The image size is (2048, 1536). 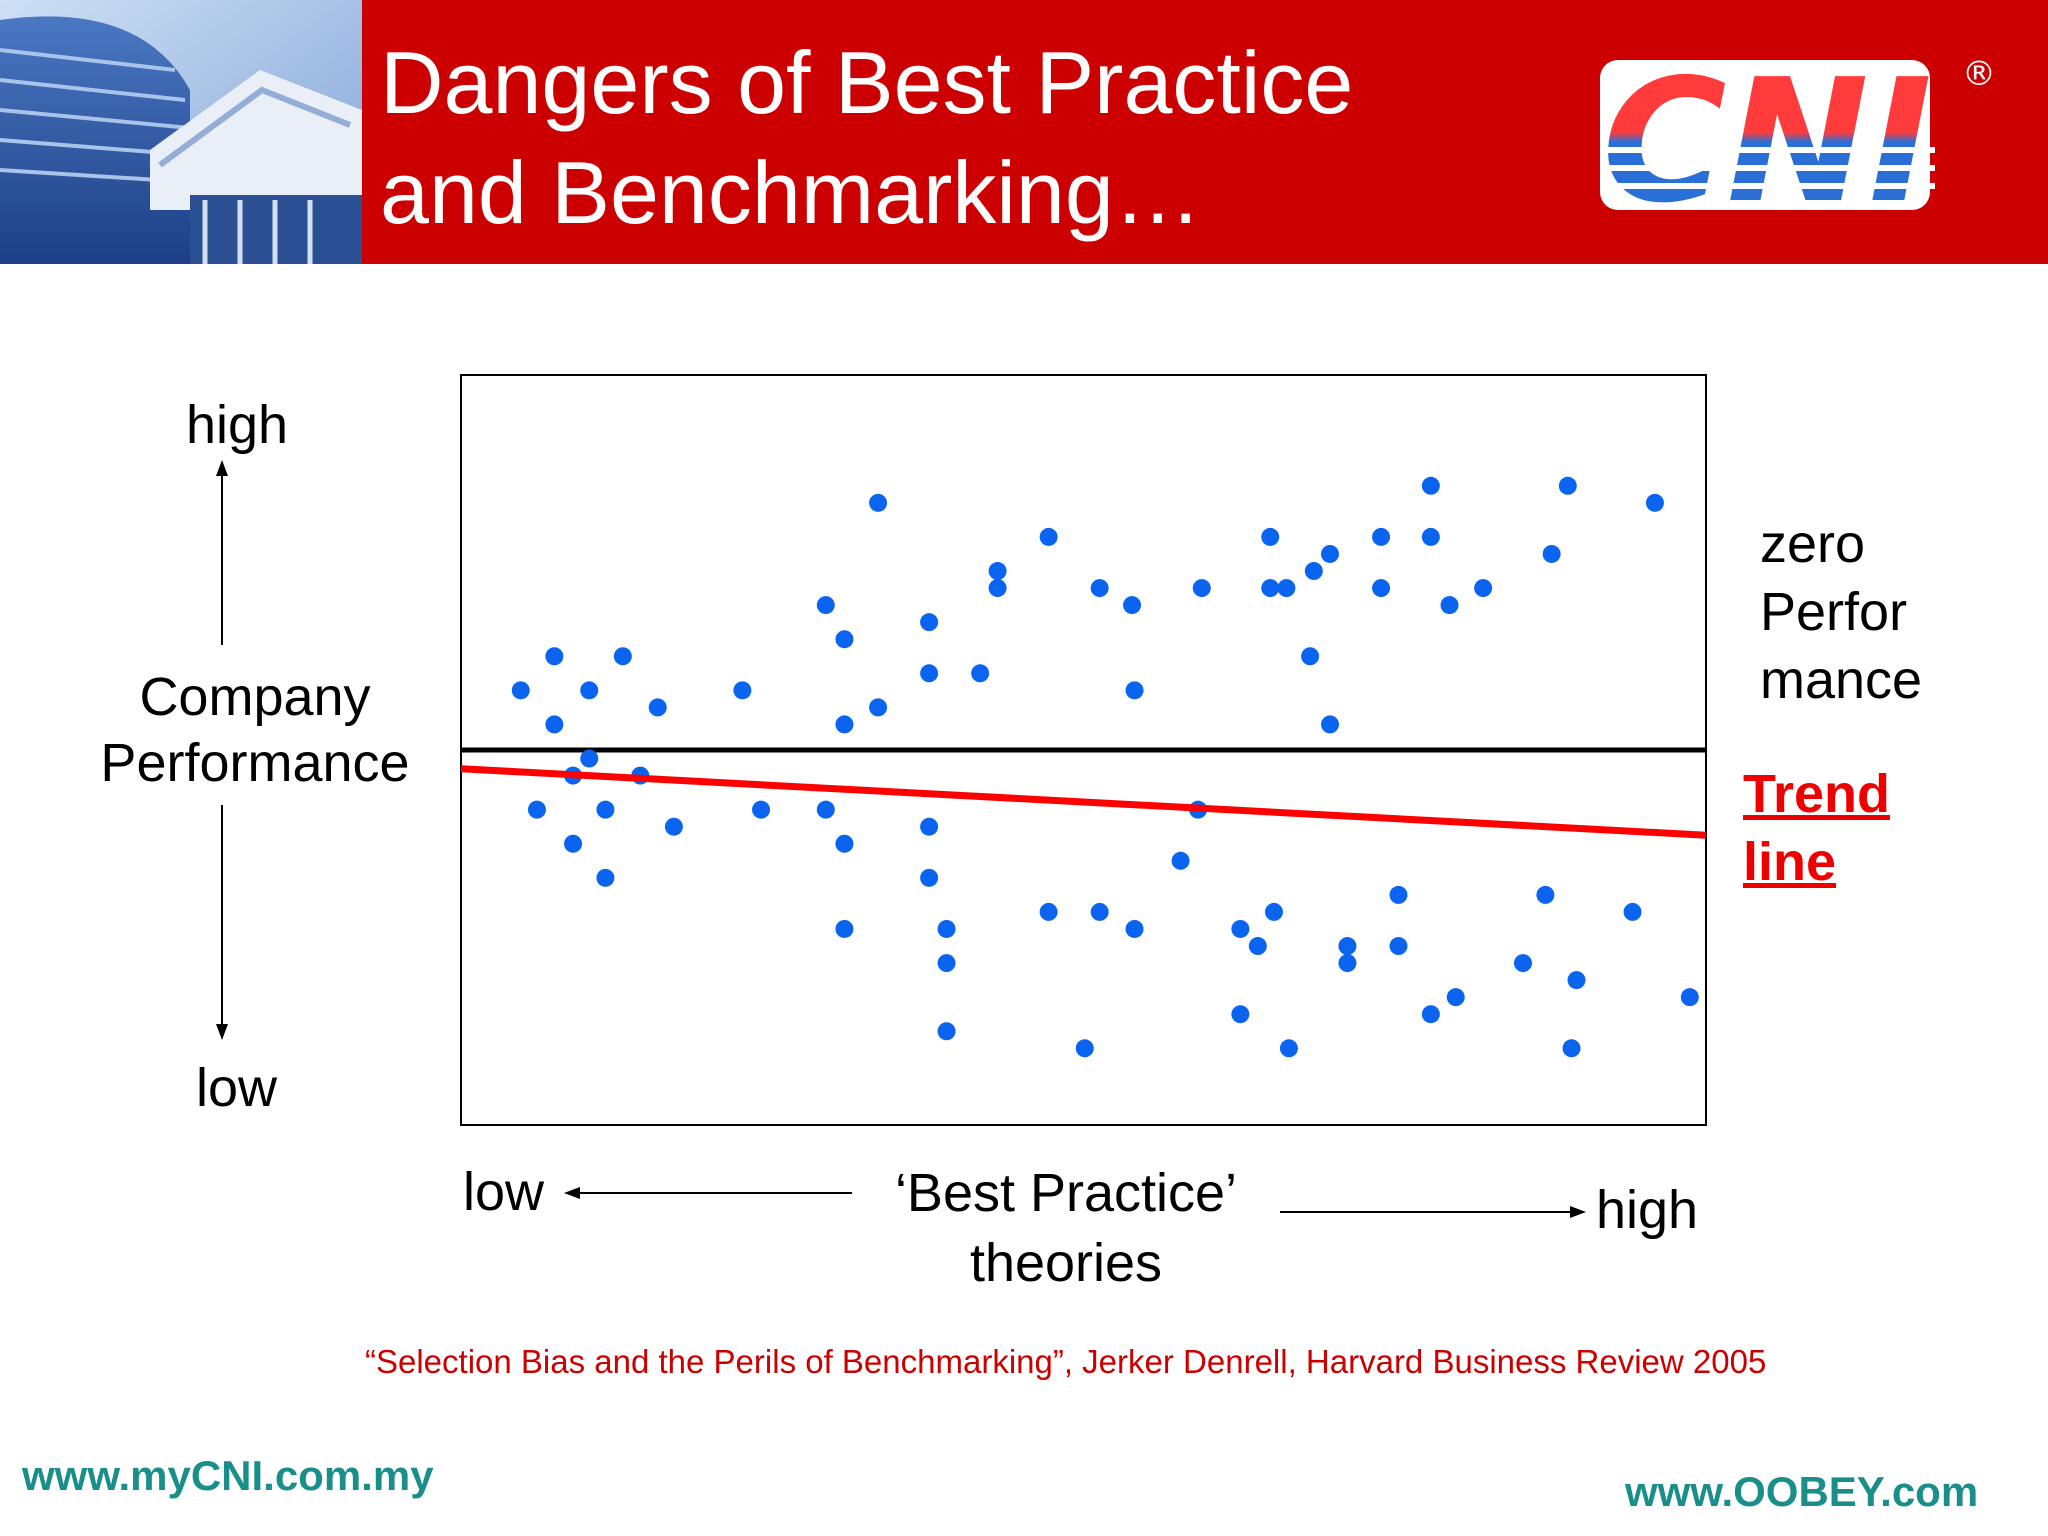 I want to click on y-axis-title-line-2: Performance, so click(x=255, y=763).